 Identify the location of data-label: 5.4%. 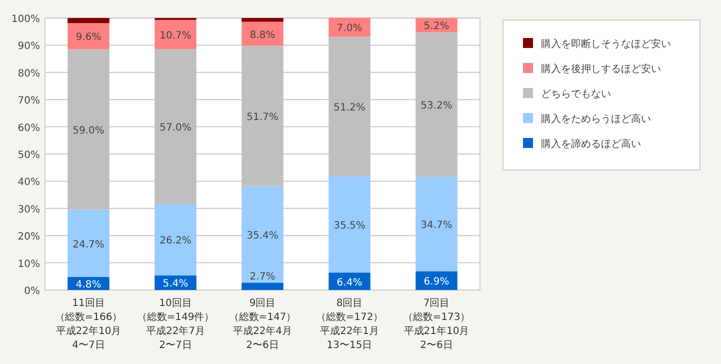
(175, 284).